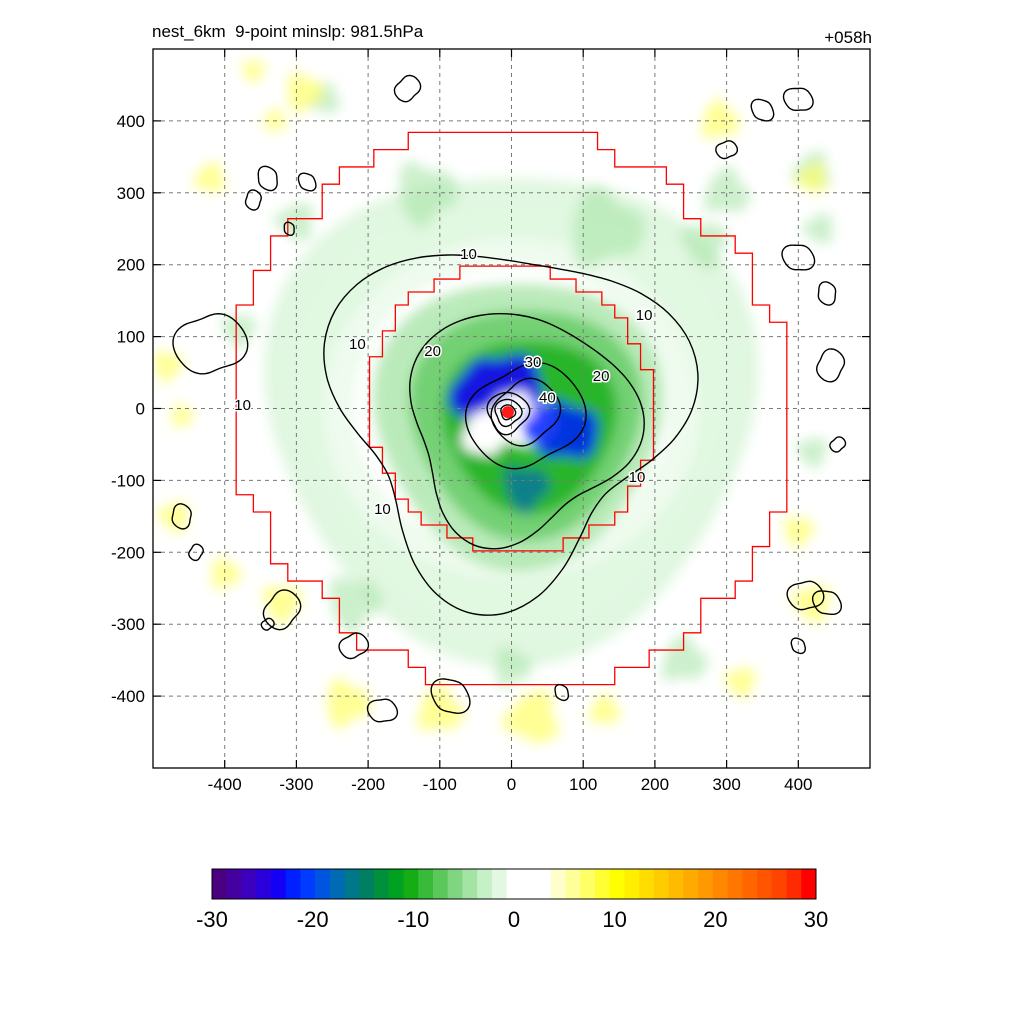 This screenshot has height=1024, width=1024. I want to click on x-tick-label: 400, so click(798, 784).